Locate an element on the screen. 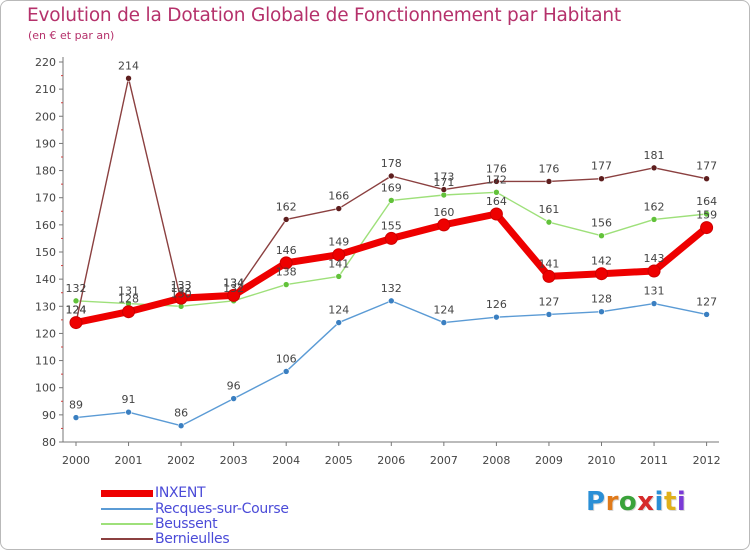 The width and height of the screenshot is (750, 550). data-label-inxent: 133 is located at coordinates (181, 285).